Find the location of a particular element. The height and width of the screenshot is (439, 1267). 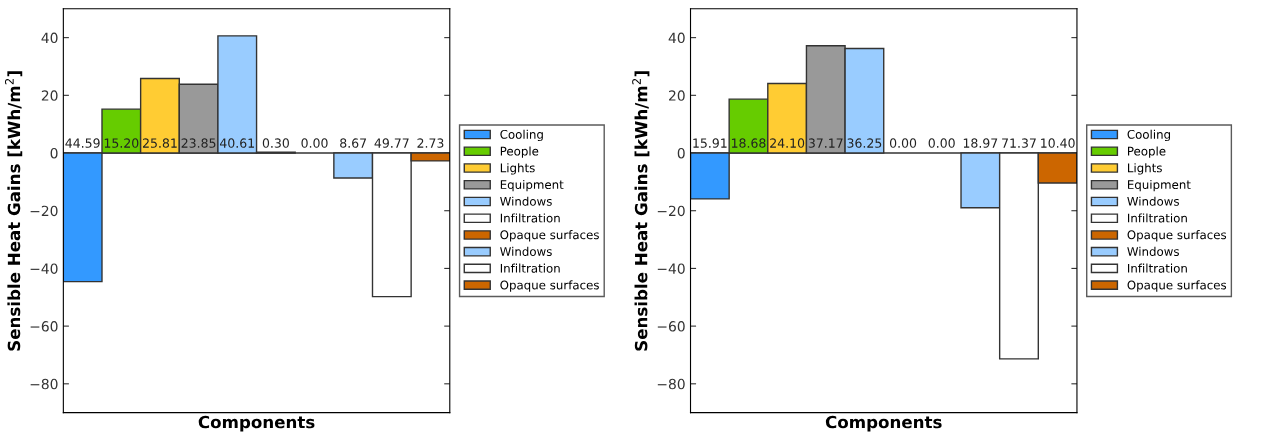

data-label: 10.40 is located at coordinates (1058, 143).